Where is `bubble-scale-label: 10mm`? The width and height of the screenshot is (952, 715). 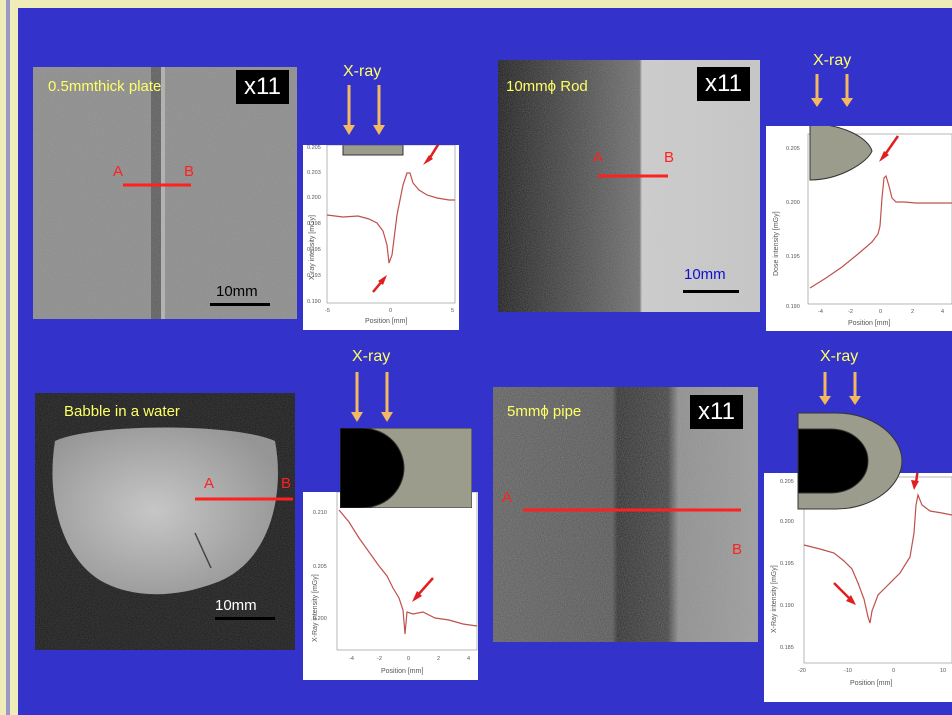
bubble-scale-label: 10mm is located at coordinates (236, 605).